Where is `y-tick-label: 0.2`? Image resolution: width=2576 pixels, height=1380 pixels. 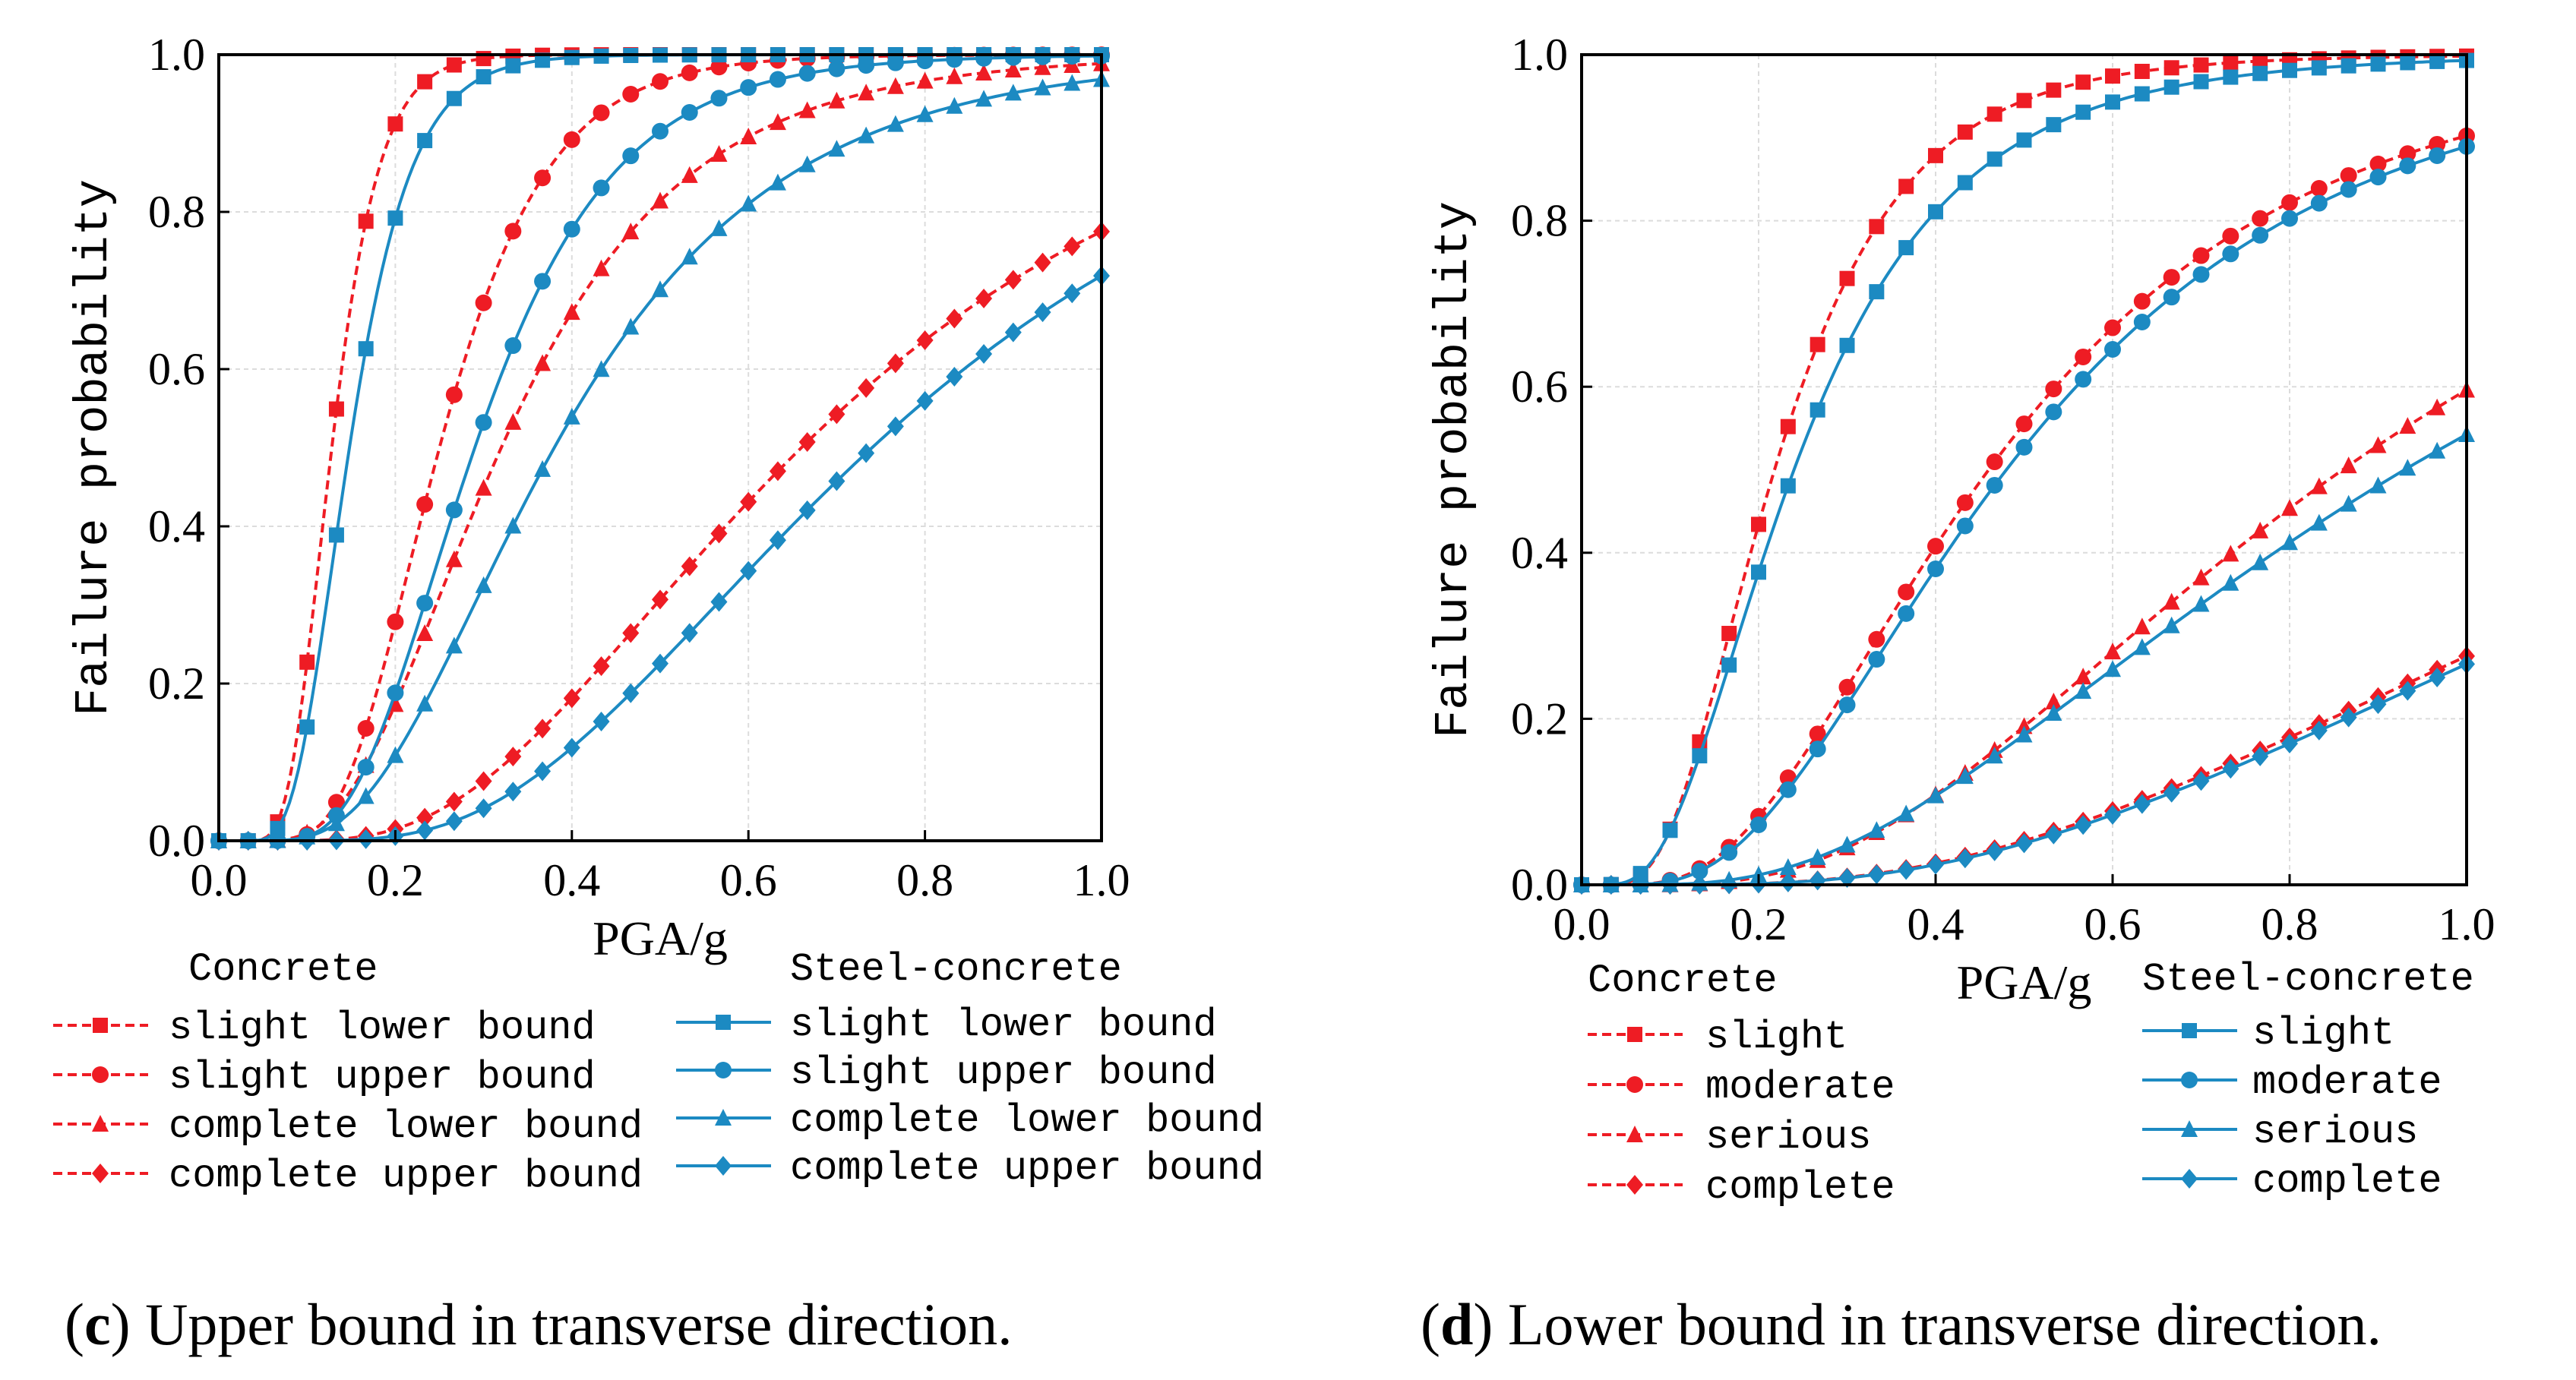 y-tick-label: 0.2 is located at coordinates (1539, 718).